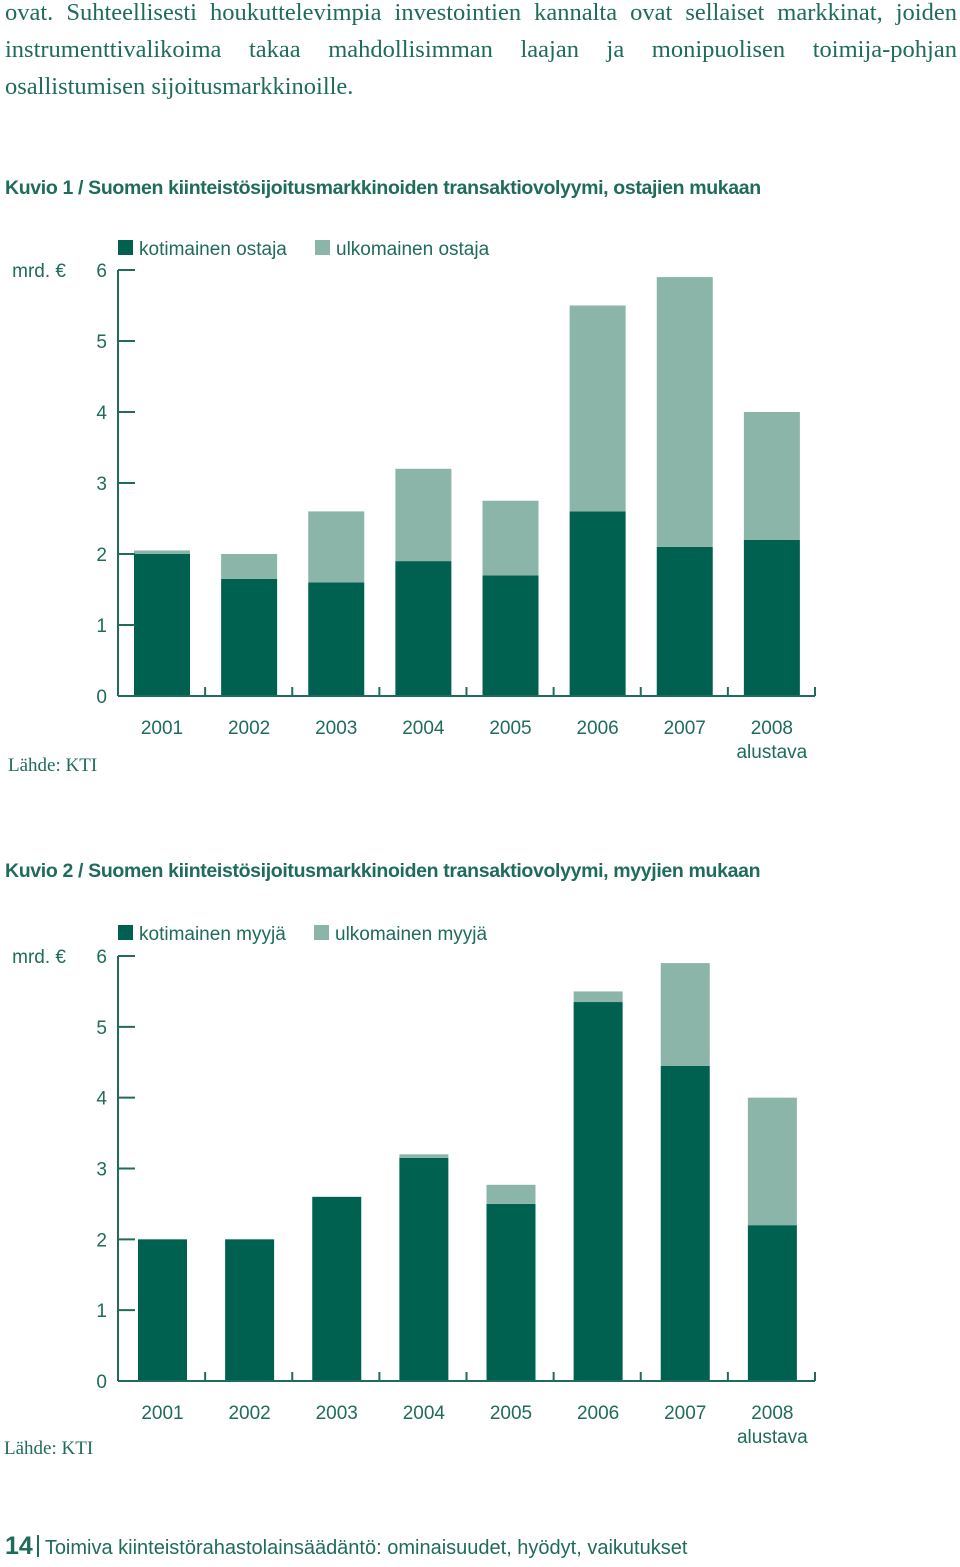  Describe the element at coordinates (19, 1546) in the screenshot. I see `page-number: 14` at that location.